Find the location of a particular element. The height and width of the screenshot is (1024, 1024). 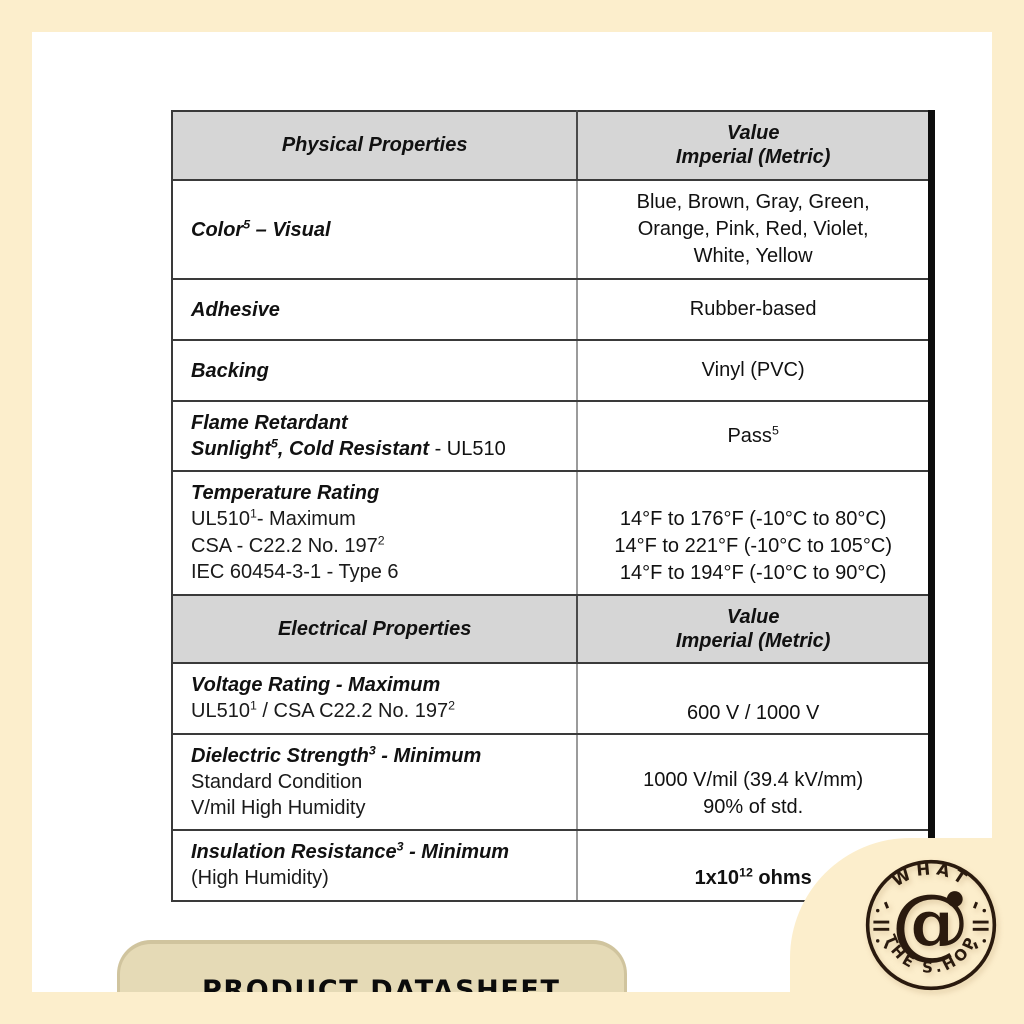

row-value-flame-retardant: Pass5 is located at coordinates (754, 436).